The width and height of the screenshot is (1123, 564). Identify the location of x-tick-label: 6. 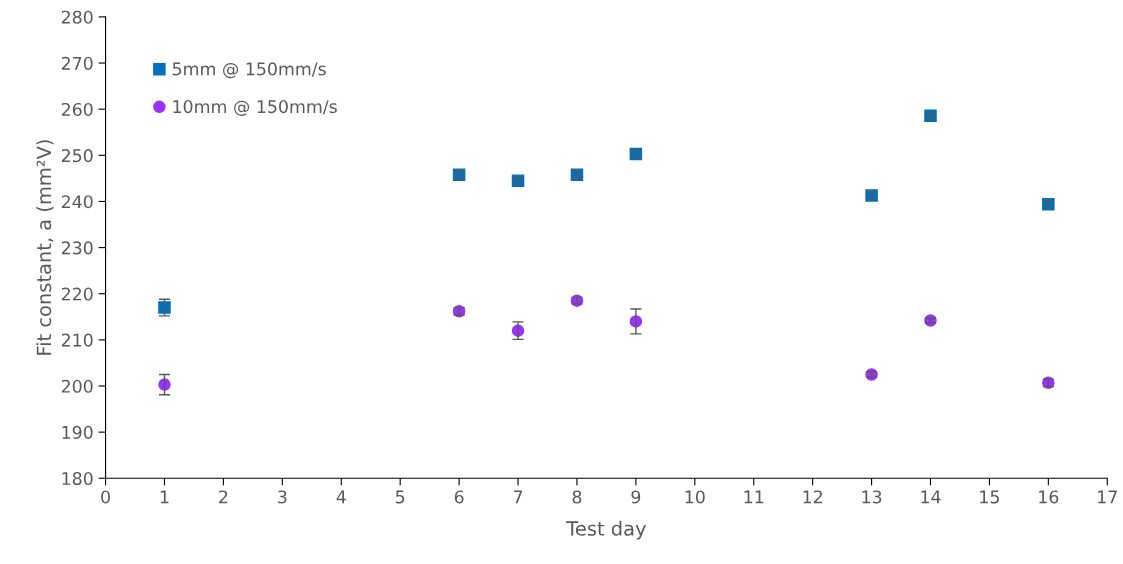
(459, 497).